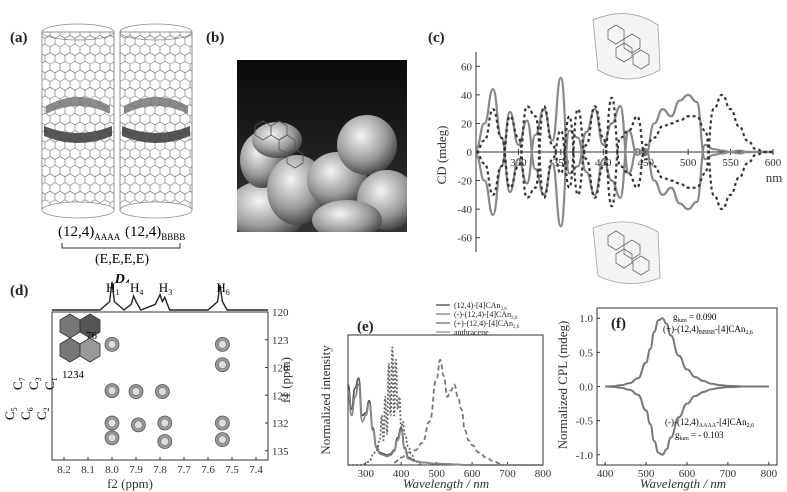  Describe the element at coordinates (156, 121) in the screenshot. I see `right-tube` at that location.